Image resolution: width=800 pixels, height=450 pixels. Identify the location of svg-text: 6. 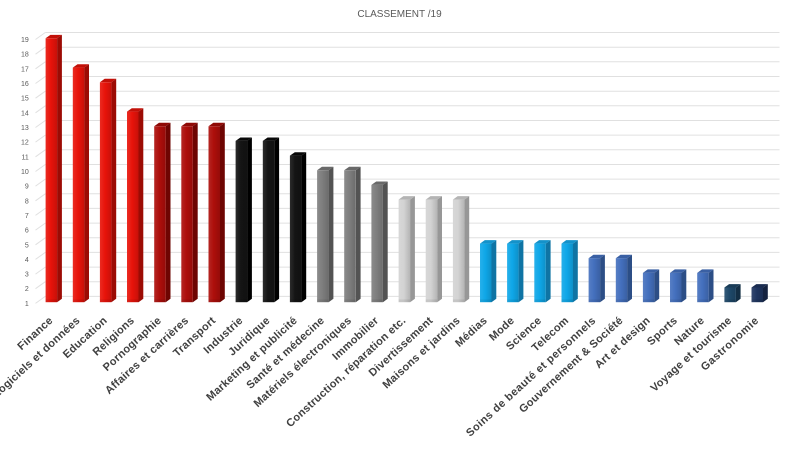
(27, 231).